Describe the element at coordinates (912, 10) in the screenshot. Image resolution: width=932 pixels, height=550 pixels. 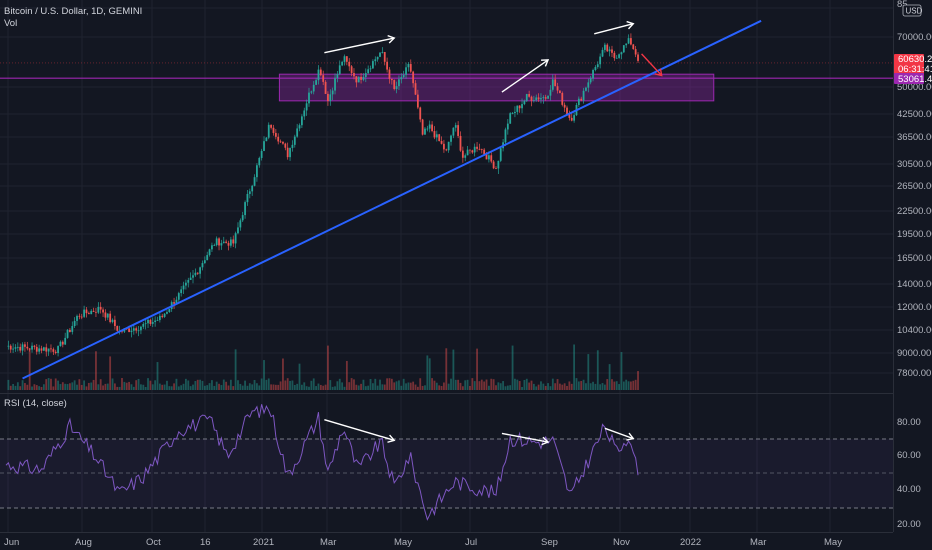
I see `currency-badge: USD` at that location.